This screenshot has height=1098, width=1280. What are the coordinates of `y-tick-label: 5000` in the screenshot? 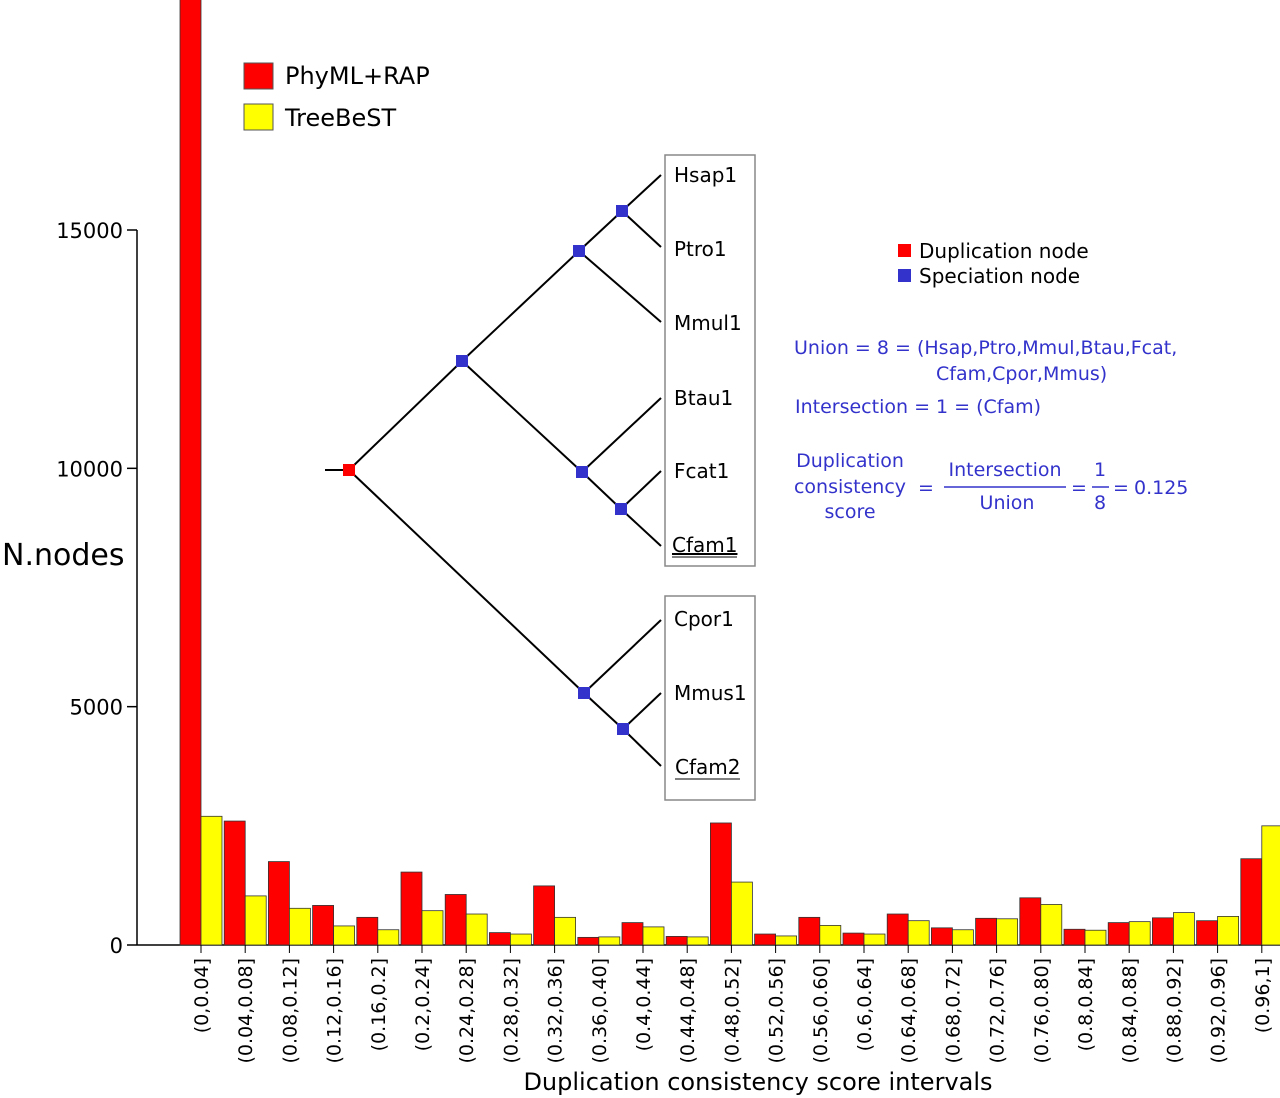 It's located at (96, 708).